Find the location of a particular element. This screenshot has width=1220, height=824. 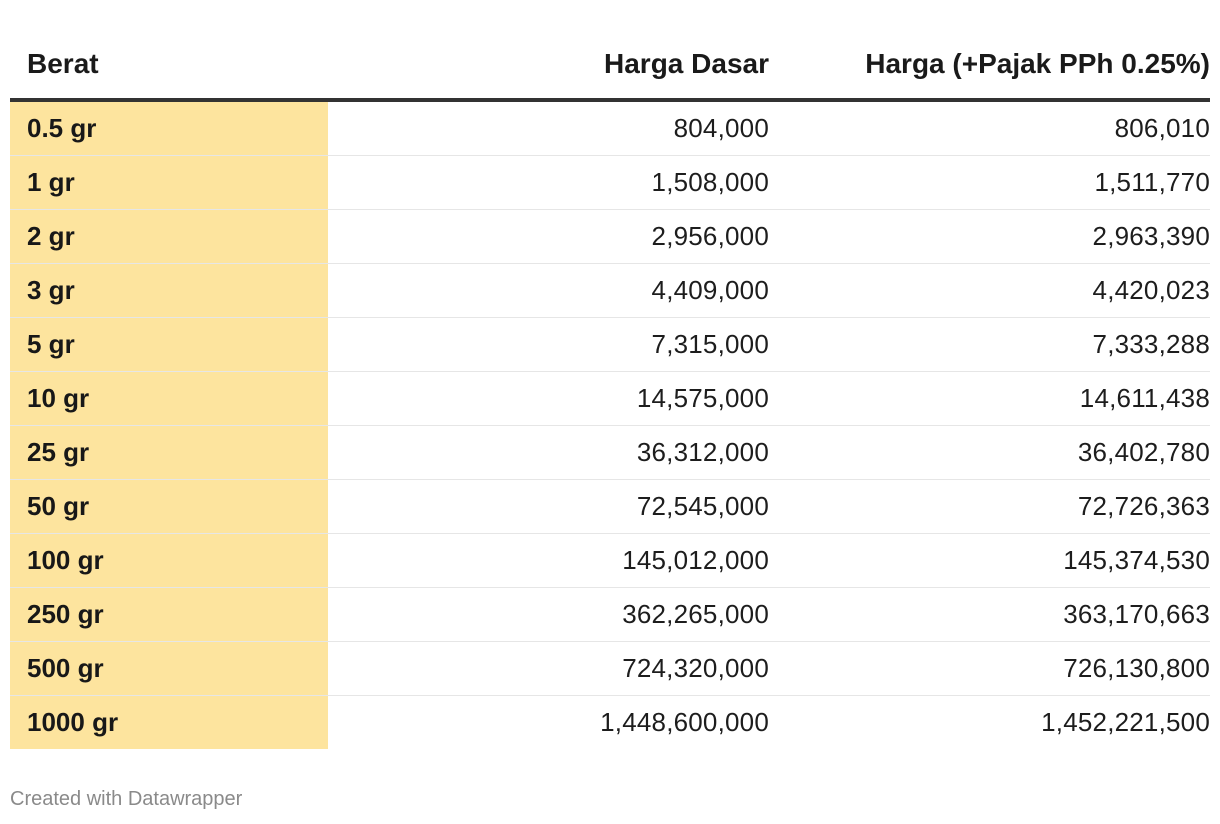

cell-harga-pajak: 14,611,438 is located at coordinates (989, 398).